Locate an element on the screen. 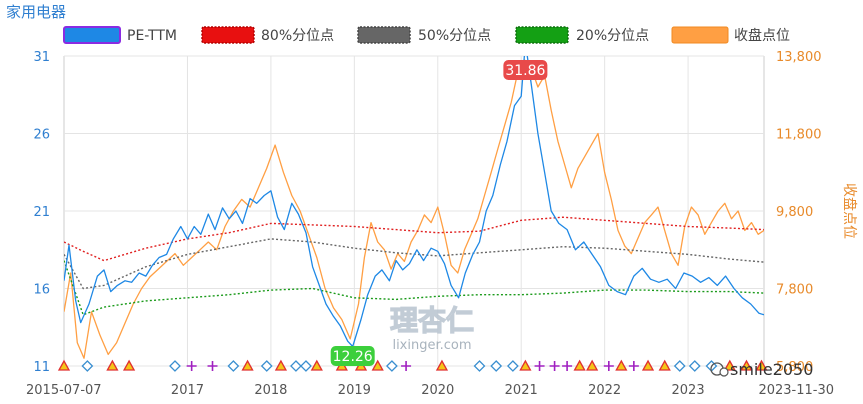  y-right-tick-label: 5,800 is located at coordinates (794, 367).